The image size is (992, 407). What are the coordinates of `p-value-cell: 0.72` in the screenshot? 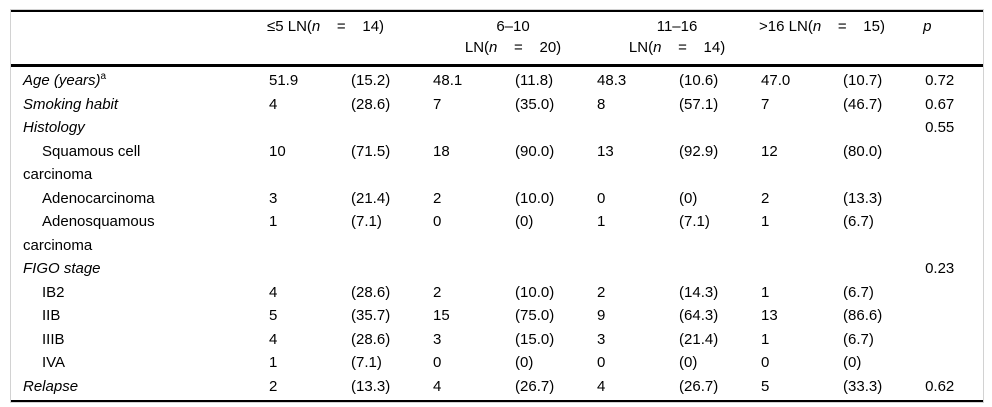 It's located at (940, 80).